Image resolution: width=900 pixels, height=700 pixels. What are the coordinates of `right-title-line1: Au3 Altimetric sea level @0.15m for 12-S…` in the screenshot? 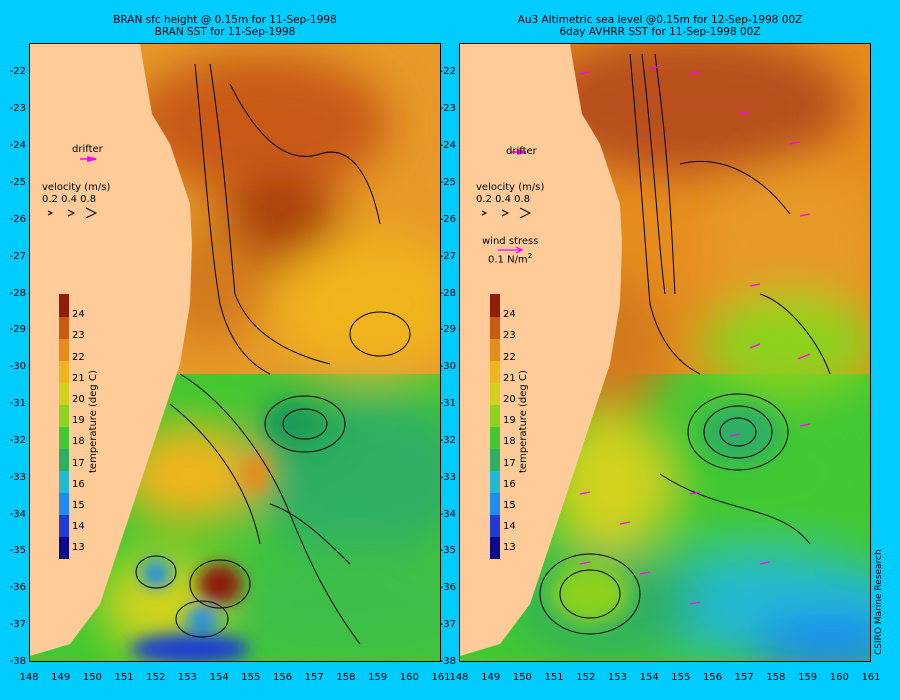 It's located at (660, 20).